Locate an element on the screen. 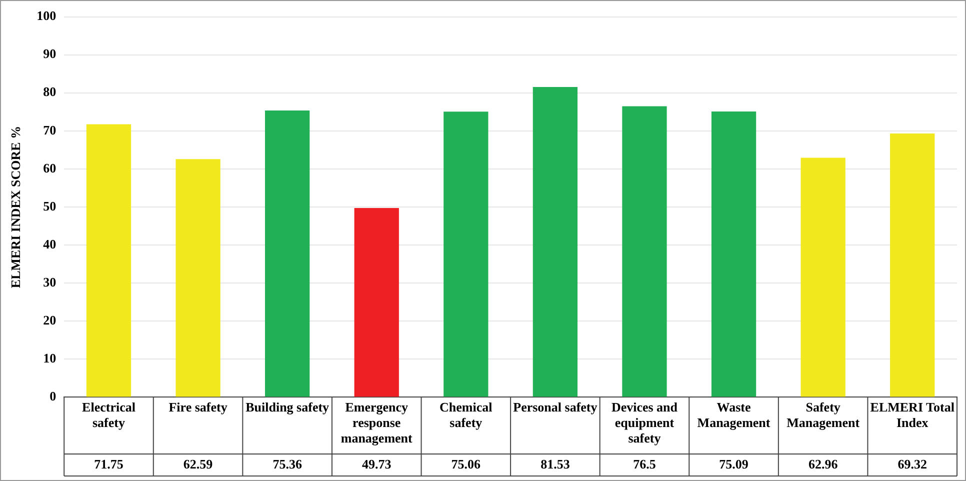 The height and width of the screenshot is (481, 966). y-tick-label: 80 is located at coordinates (49, 92).